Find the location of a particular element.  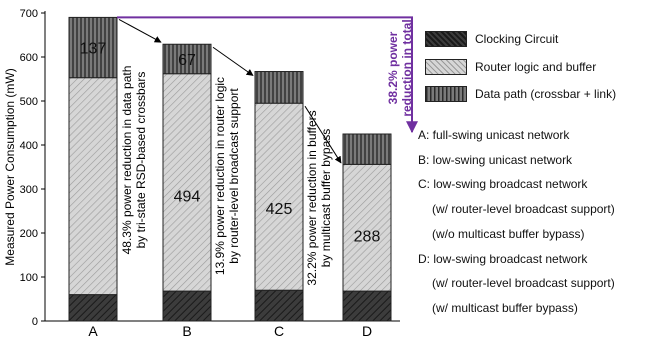

data-label: 288 is located at coordinates (367, 236).